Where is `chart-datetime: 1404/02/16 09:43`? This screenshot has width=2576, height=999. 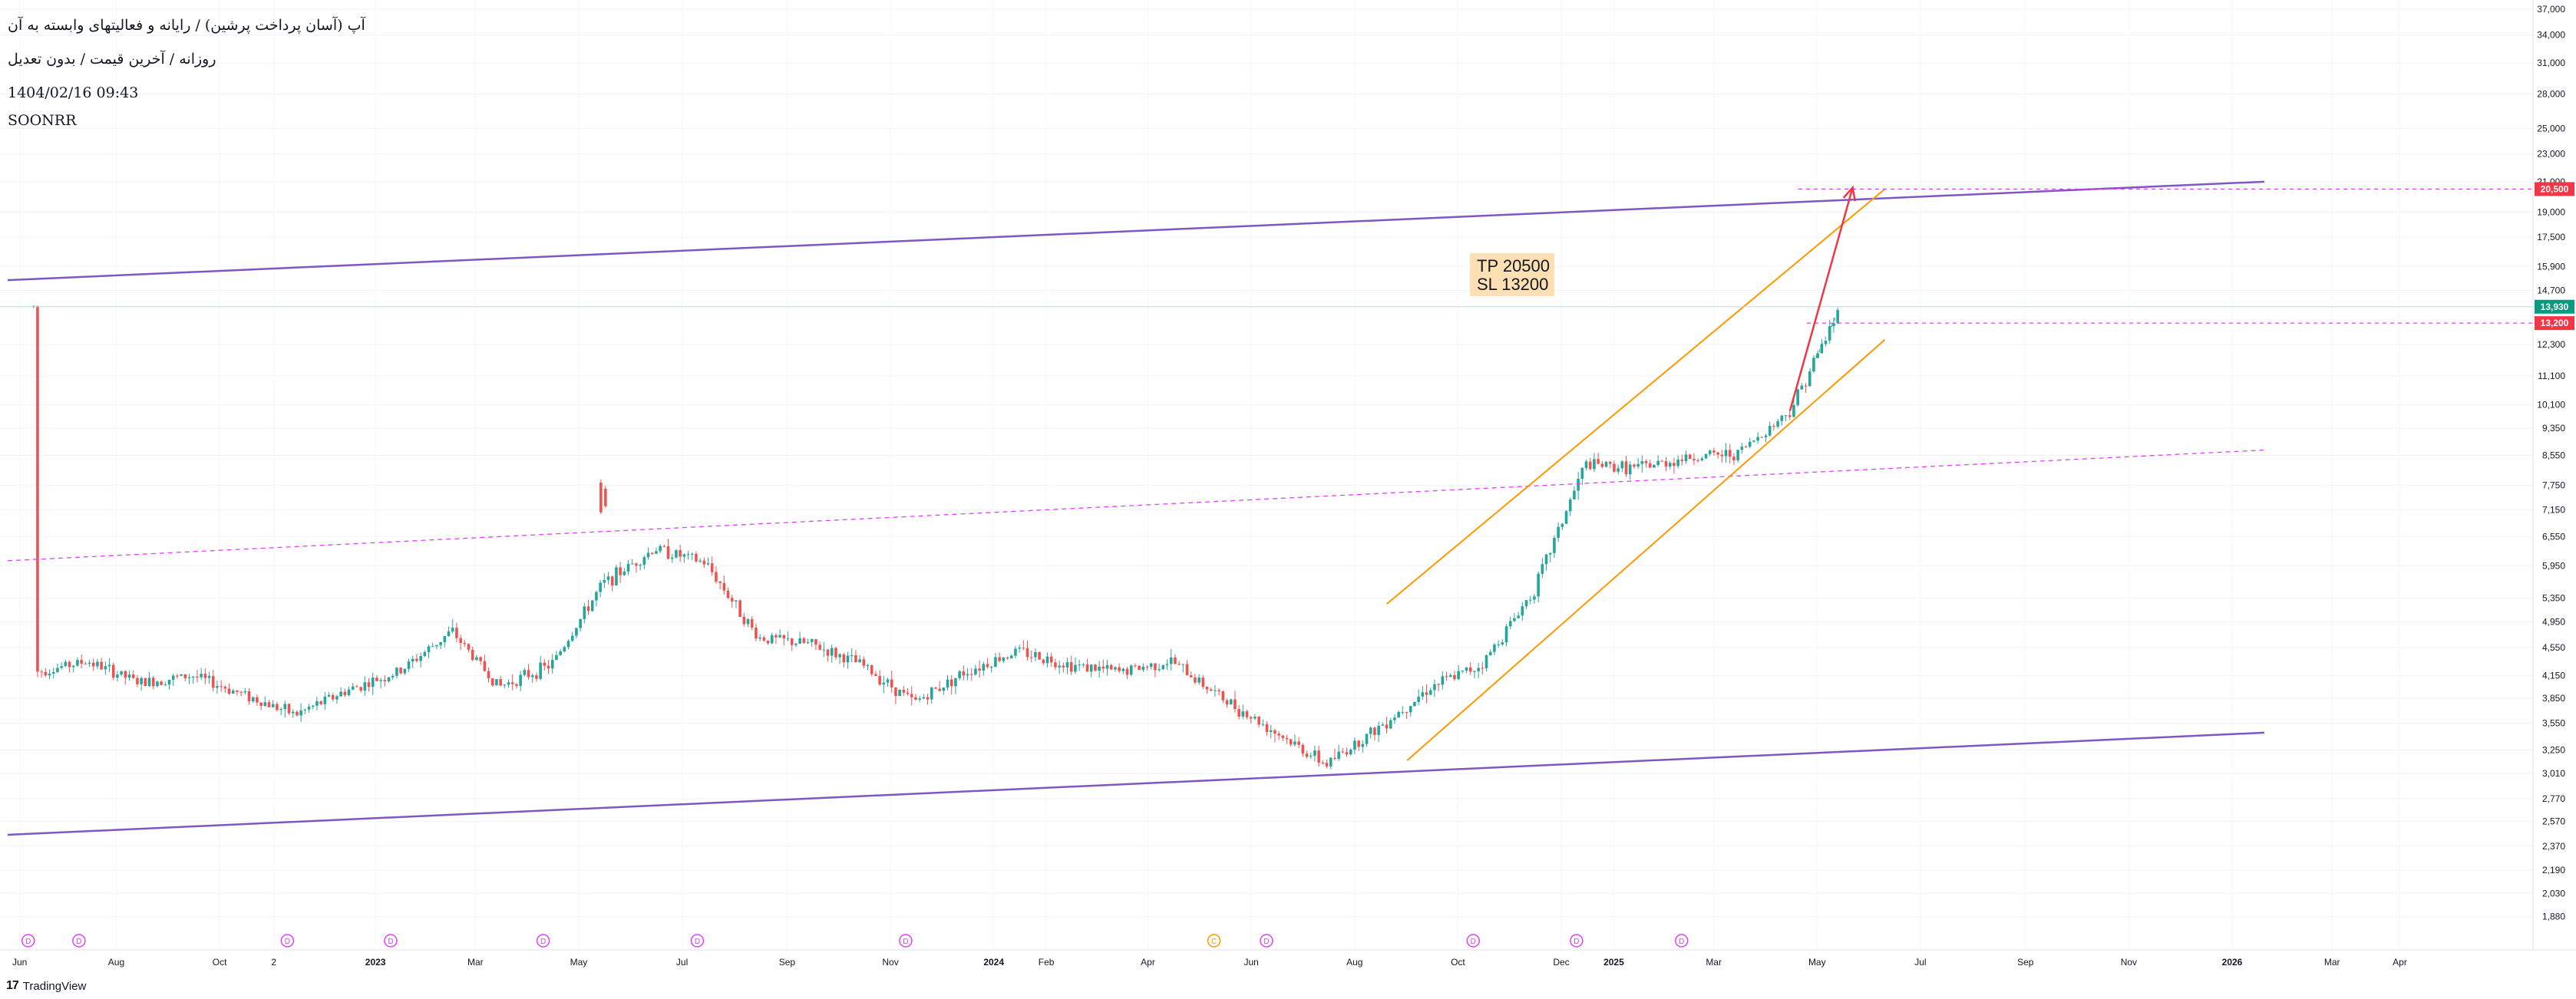
chart-datetime: 1404/02/16 09:43 is located at coordinates (73, 92).